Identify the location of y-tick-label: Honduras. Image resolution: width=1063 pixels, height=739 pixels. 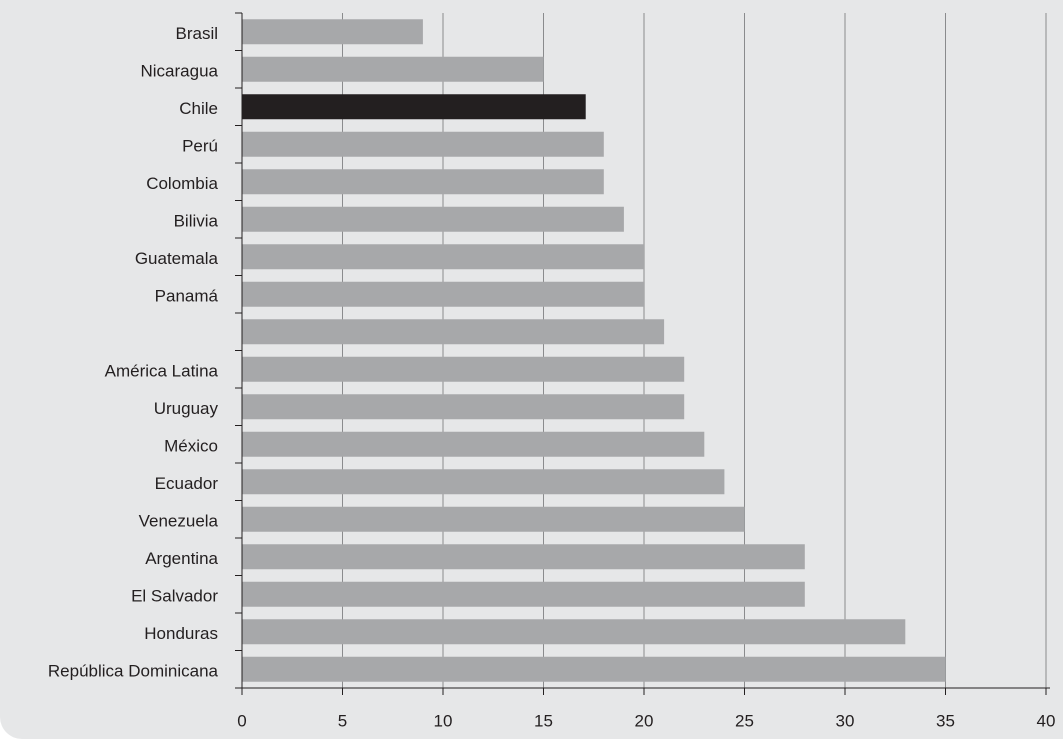
(181, 633).